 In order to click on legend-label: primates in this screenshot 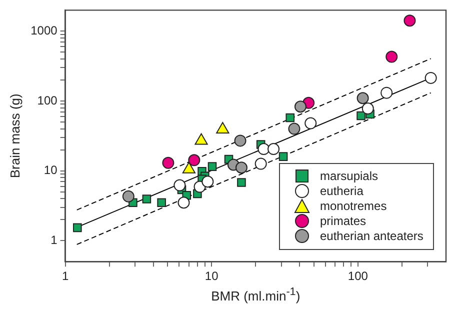, I will do `click(343, 221)`.